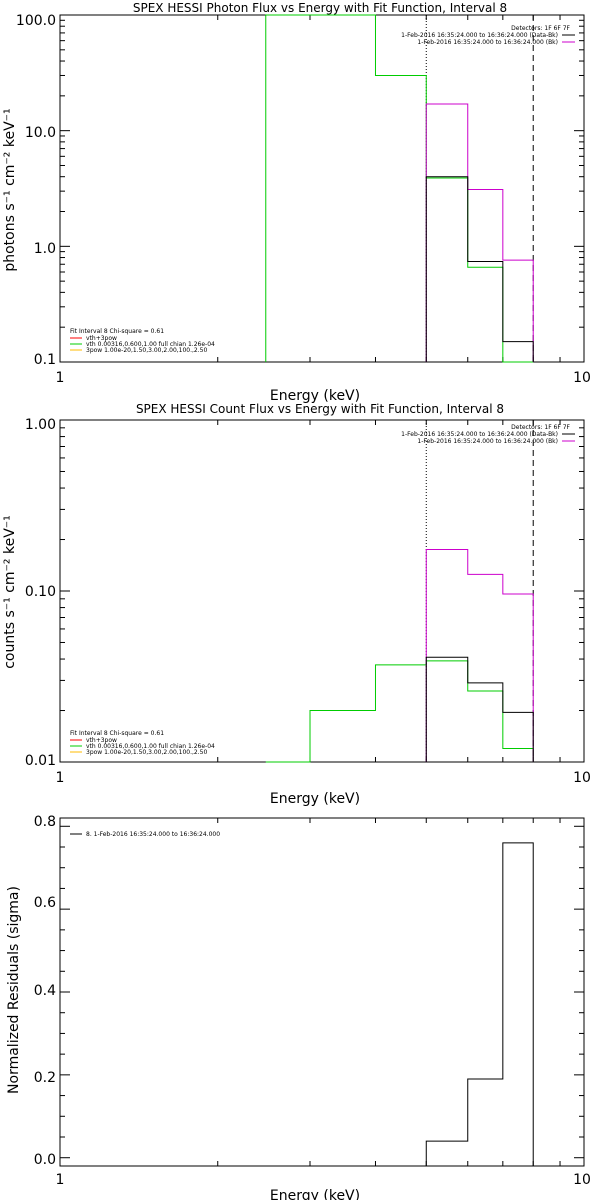 The height and width of the screenshot is (1200, 600). What do you see at coordinates (40, 425) in the screenshot?
I see `count-flux-ytick-2: 1.00` at bounding box center [40, 425].